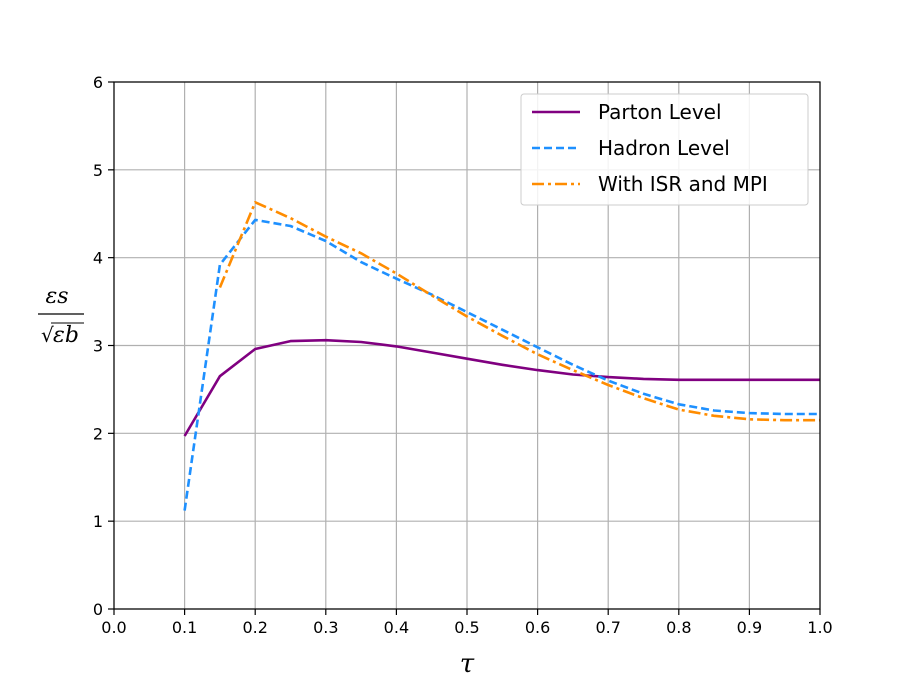 Image resolution: width=913 pixels, height=685 pixels. I want to click on y-tick-label: 1, so click(98, 521).